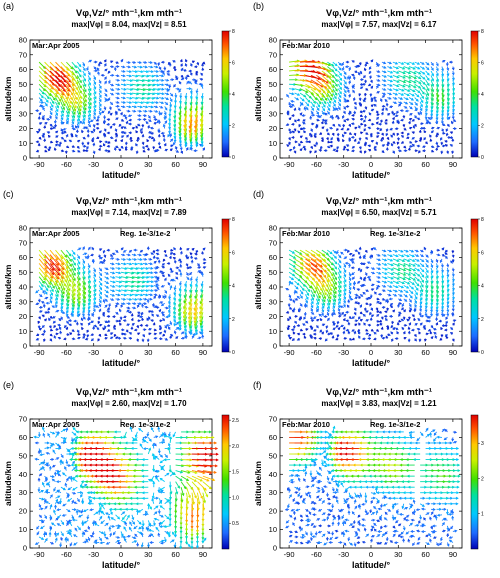  Describe the element at coordinates (66, 554) in the screenshot. I see `x-tick-label: -60` at that location.